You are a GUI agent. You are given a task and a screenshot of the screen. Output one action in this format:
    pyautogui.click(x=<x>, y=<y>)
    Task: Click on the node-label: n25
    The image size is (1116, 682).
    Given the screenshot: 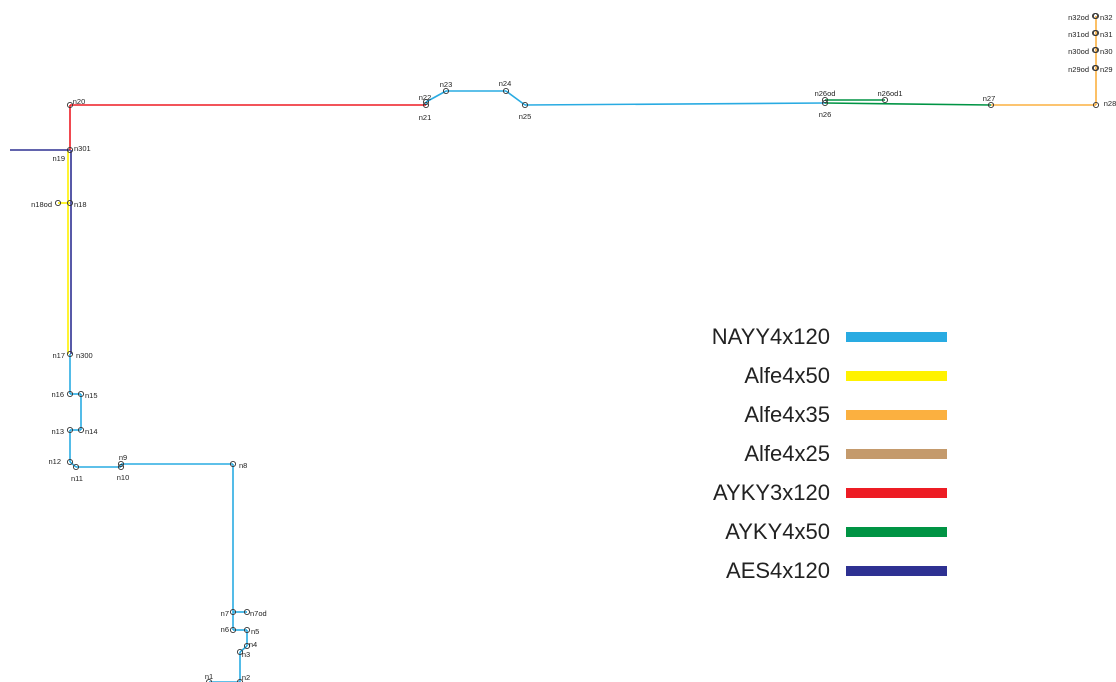 What is the action you would take?
    pyautogui.click(x=525, y=116)
    